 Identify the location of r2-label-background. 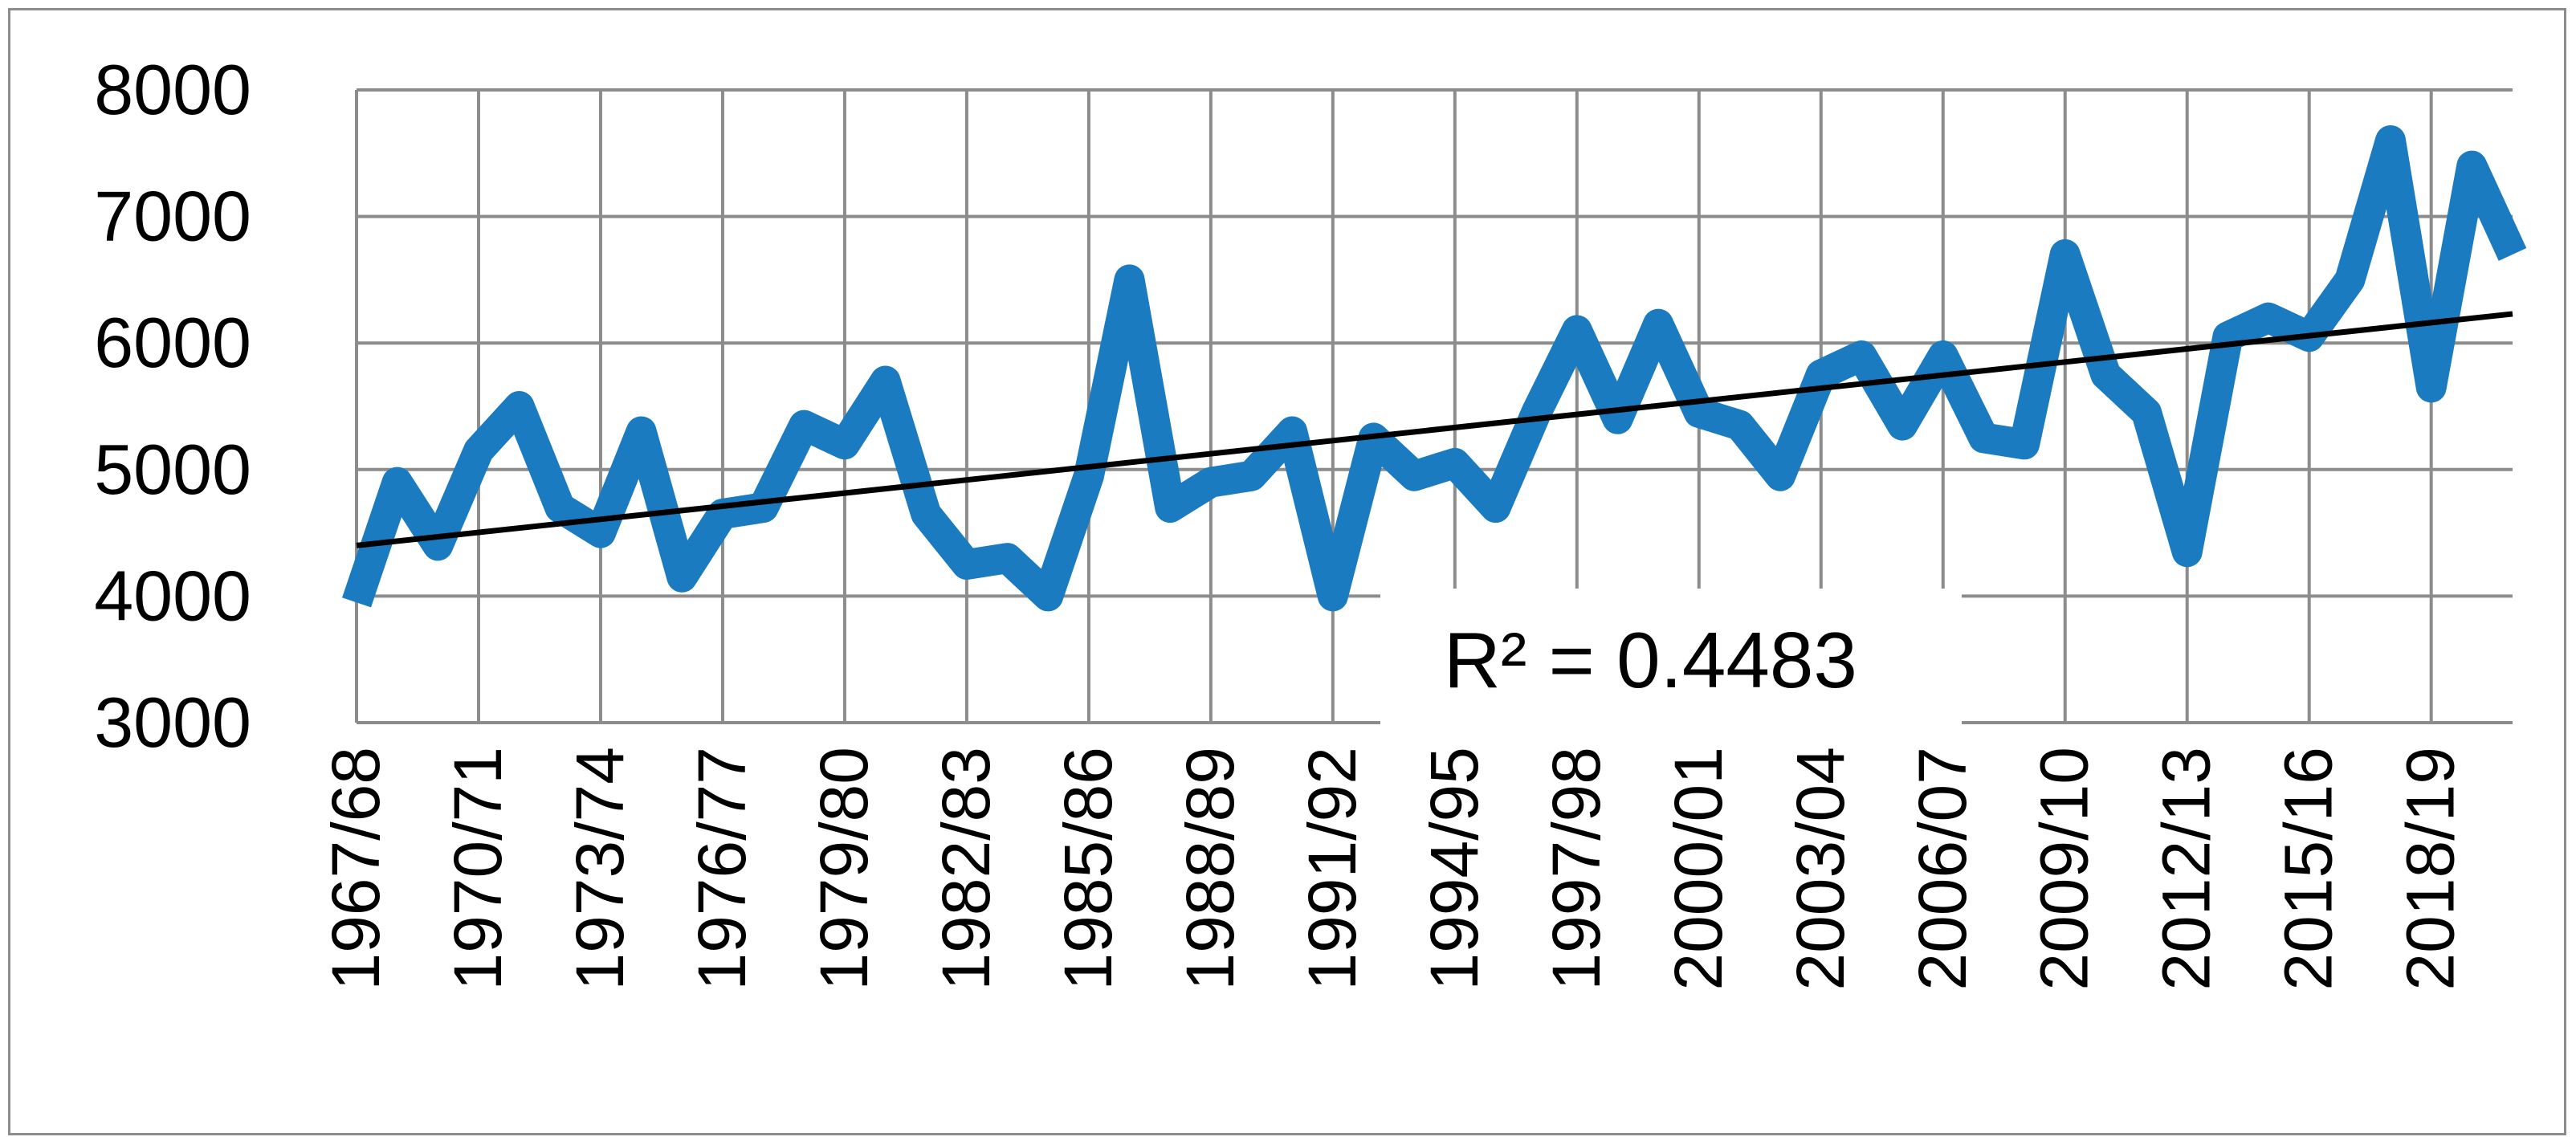
(1671, 659).